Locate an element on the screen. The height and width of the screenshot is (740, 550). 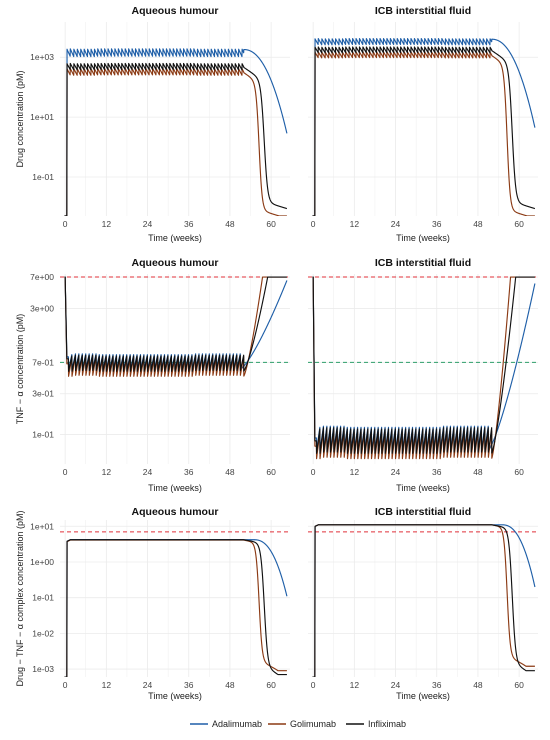
legend-entry-golimumab: Golimumab is located at coordinates (302, 724).